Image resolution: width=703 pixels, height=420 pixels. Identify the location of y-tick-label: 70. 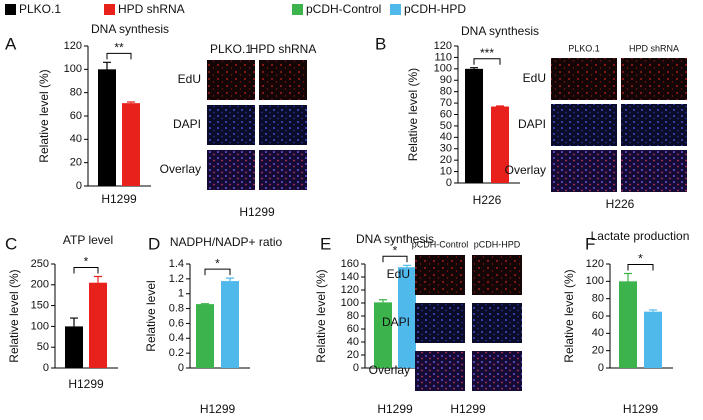
(446, 103).